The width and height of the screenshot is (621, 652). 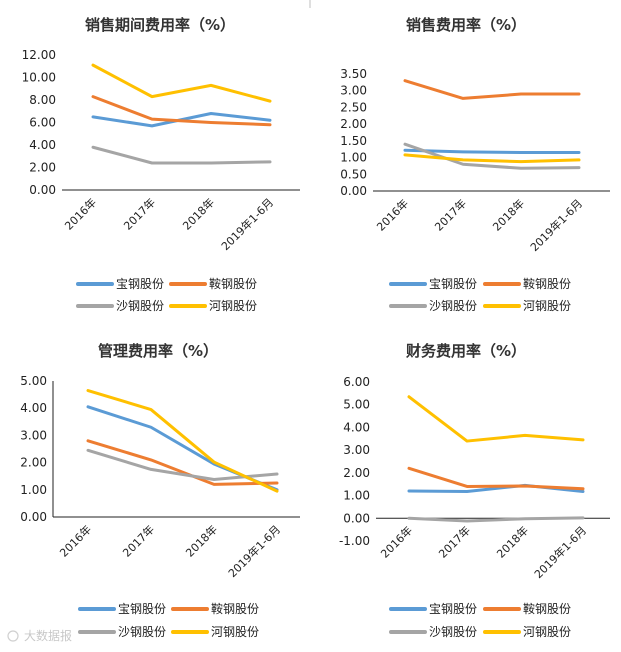 I want to click on y-tick-label: 0.50, so click(x=353, y=174).